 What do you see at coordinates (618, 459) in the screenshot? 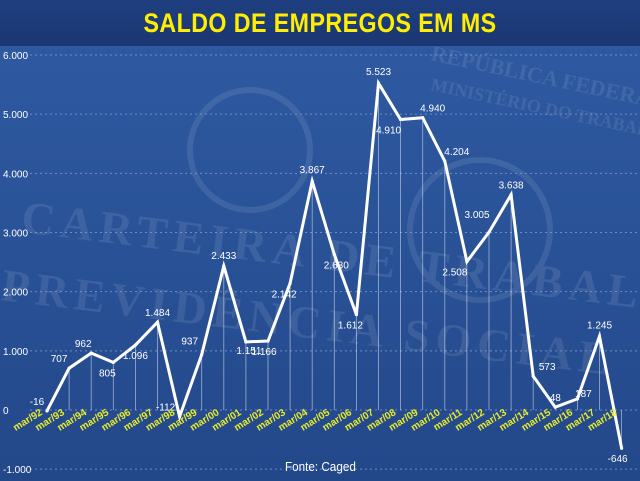
I see `data-label: -646` at bounding box center [618, 459].